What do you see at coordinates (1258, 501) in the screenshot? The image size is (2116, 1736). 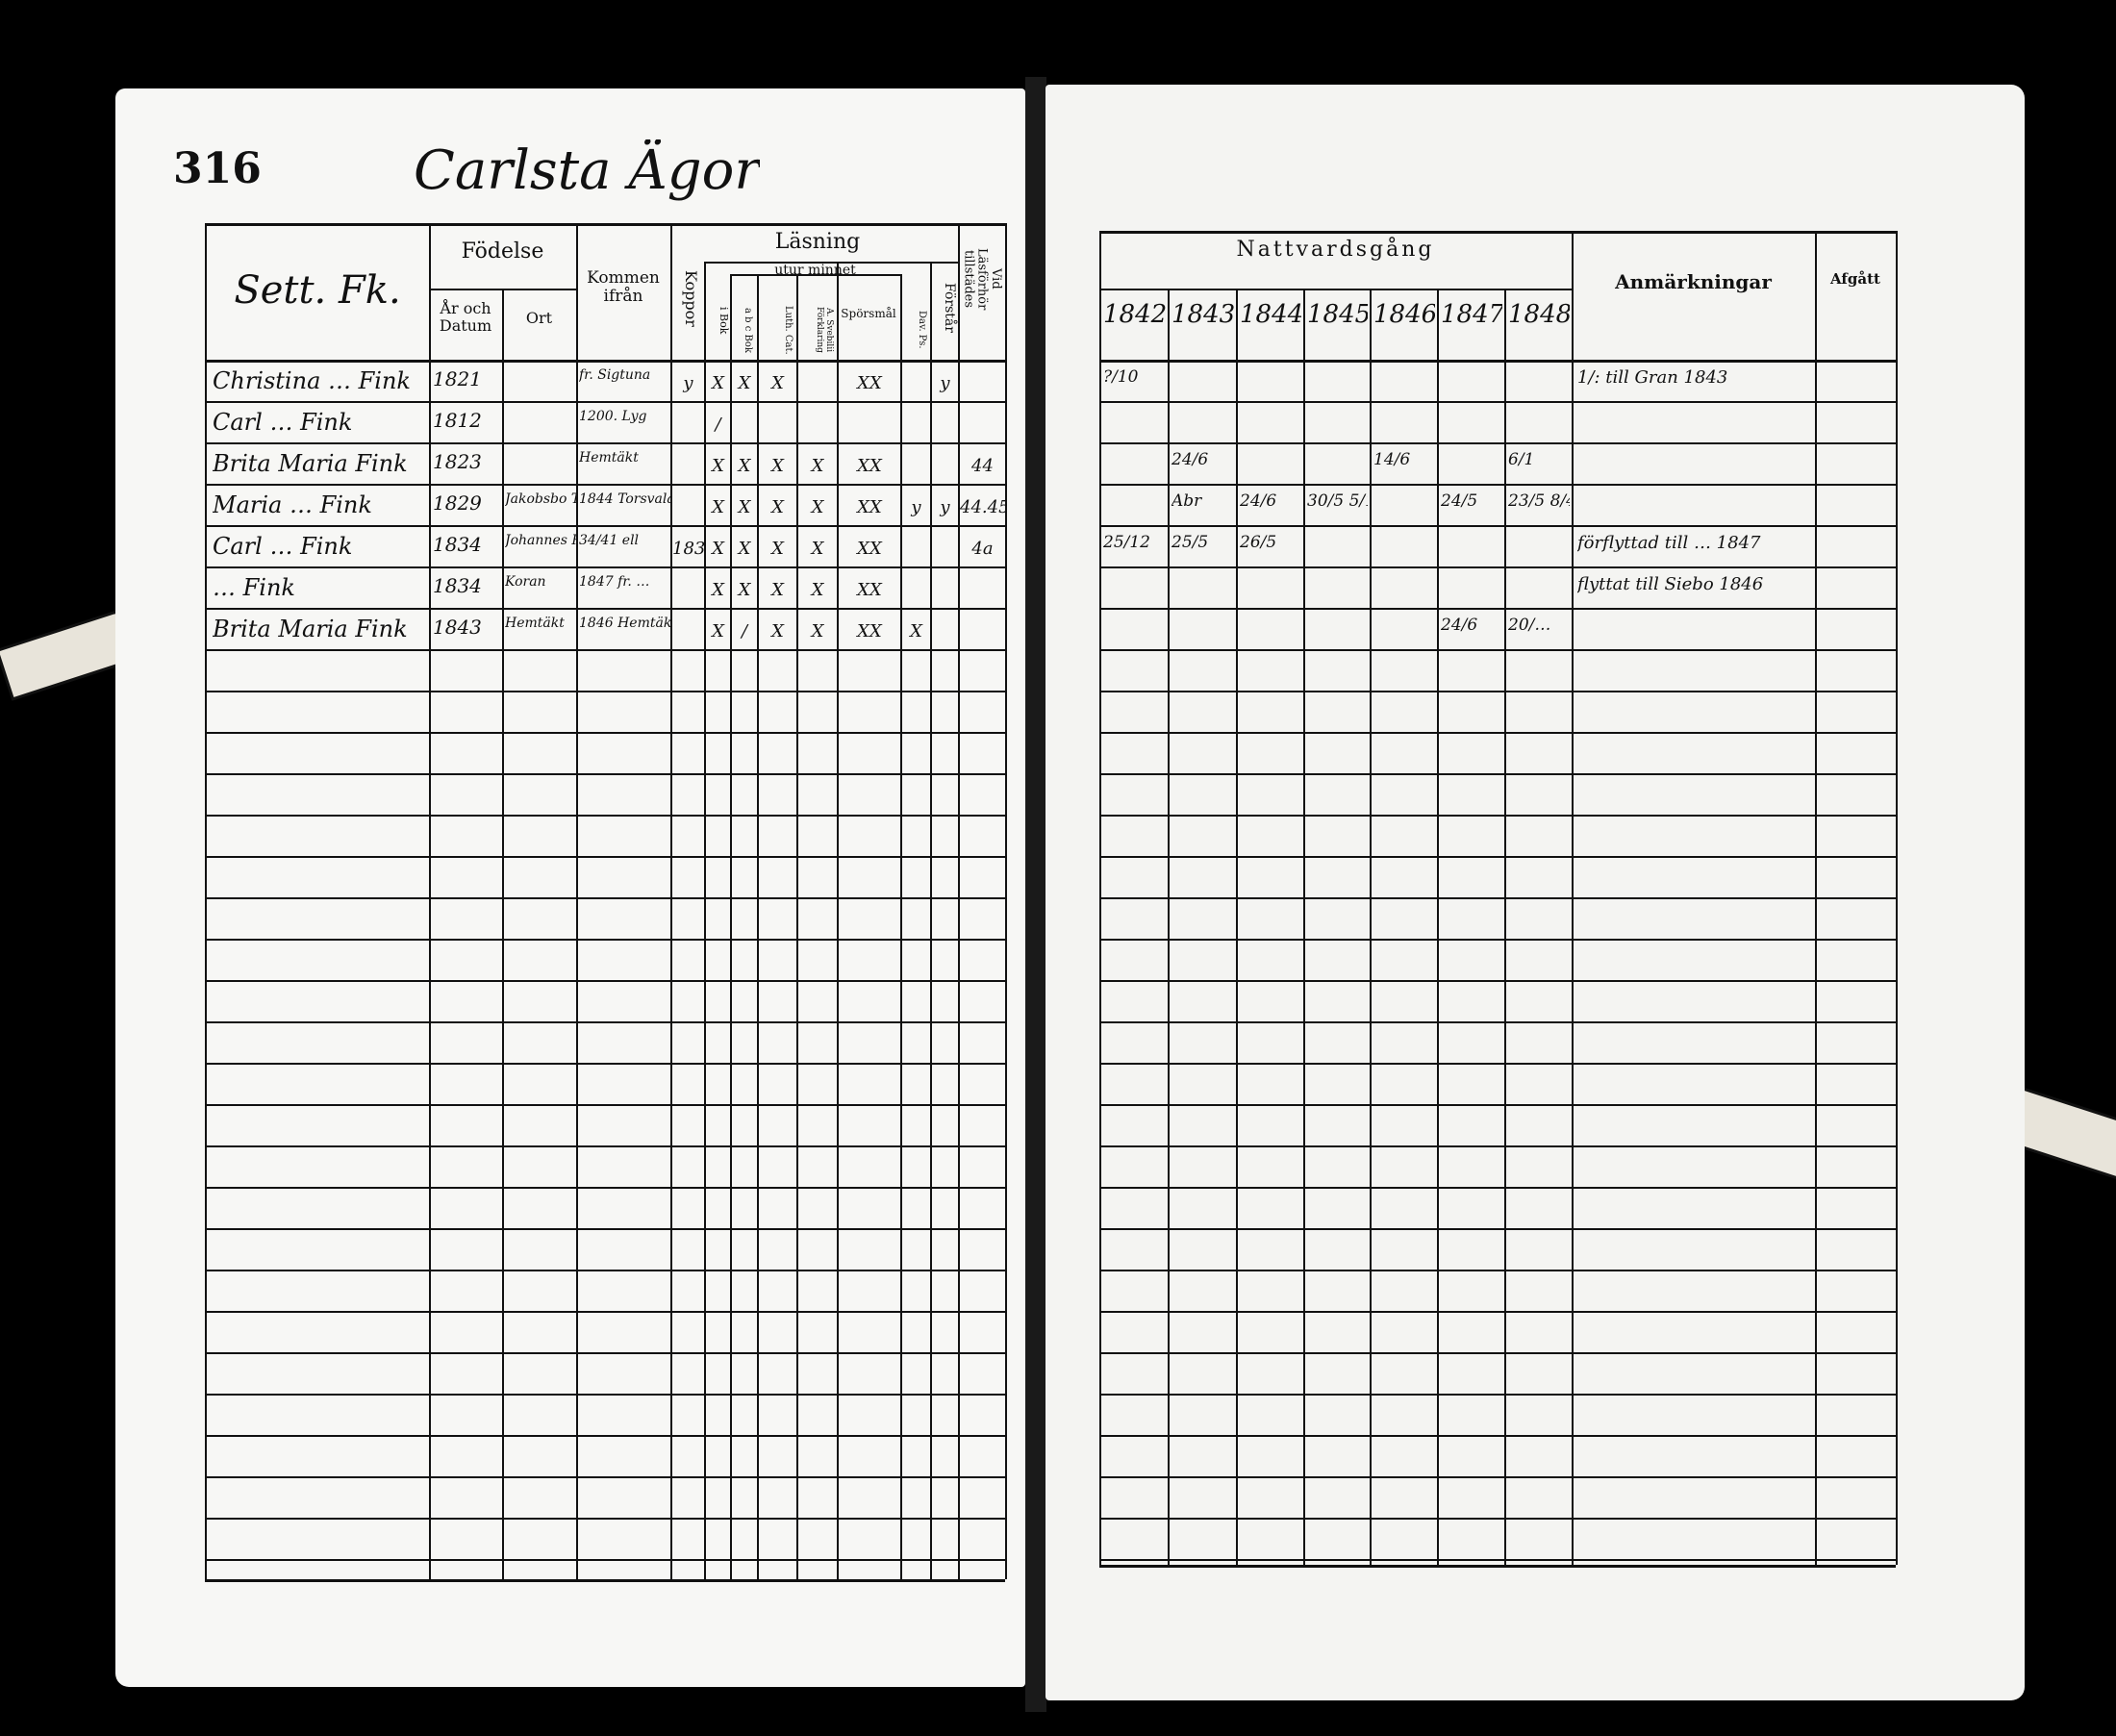 I see `communion-date: 24/6` at bounding box center [1258, 501].